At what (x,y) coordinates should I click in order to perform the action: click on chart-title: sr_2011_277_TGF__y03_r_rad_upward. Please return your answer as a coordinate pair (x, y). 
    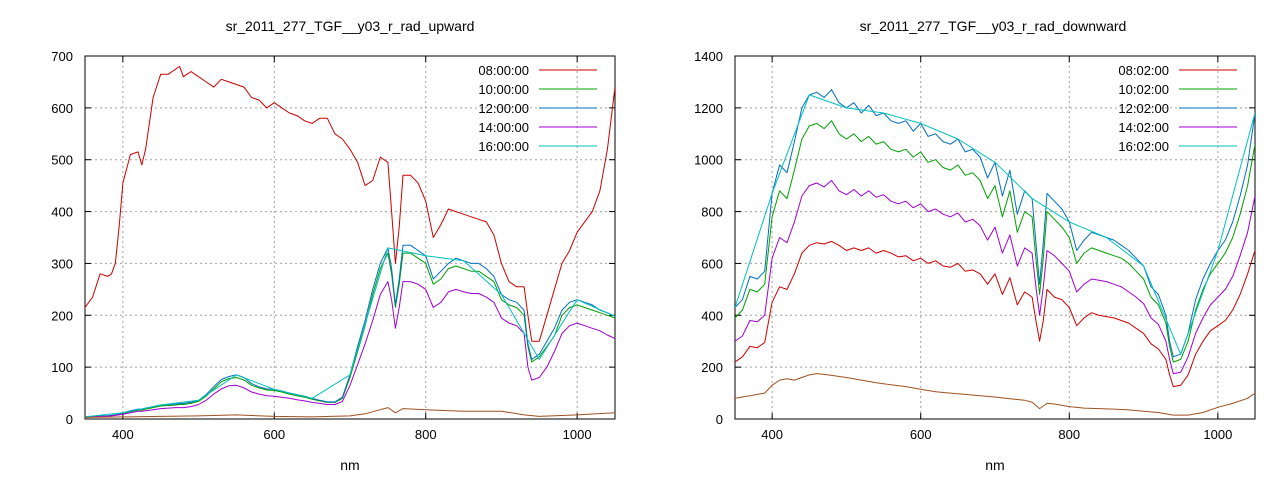
    Looking at the image, I should click on (350, 26).